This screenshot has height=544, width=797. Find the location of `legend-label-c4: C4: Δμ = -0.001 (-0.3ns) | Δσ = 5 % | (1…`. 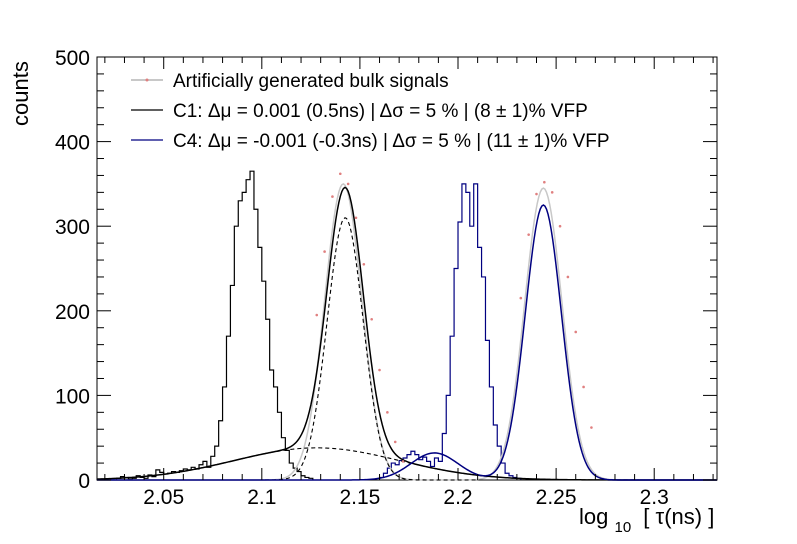

legend-label-c4: C4: Δμ = -0.001 (-0.3ns) | Δσ = 5 % | (1… is located at coordinates (391, 141).